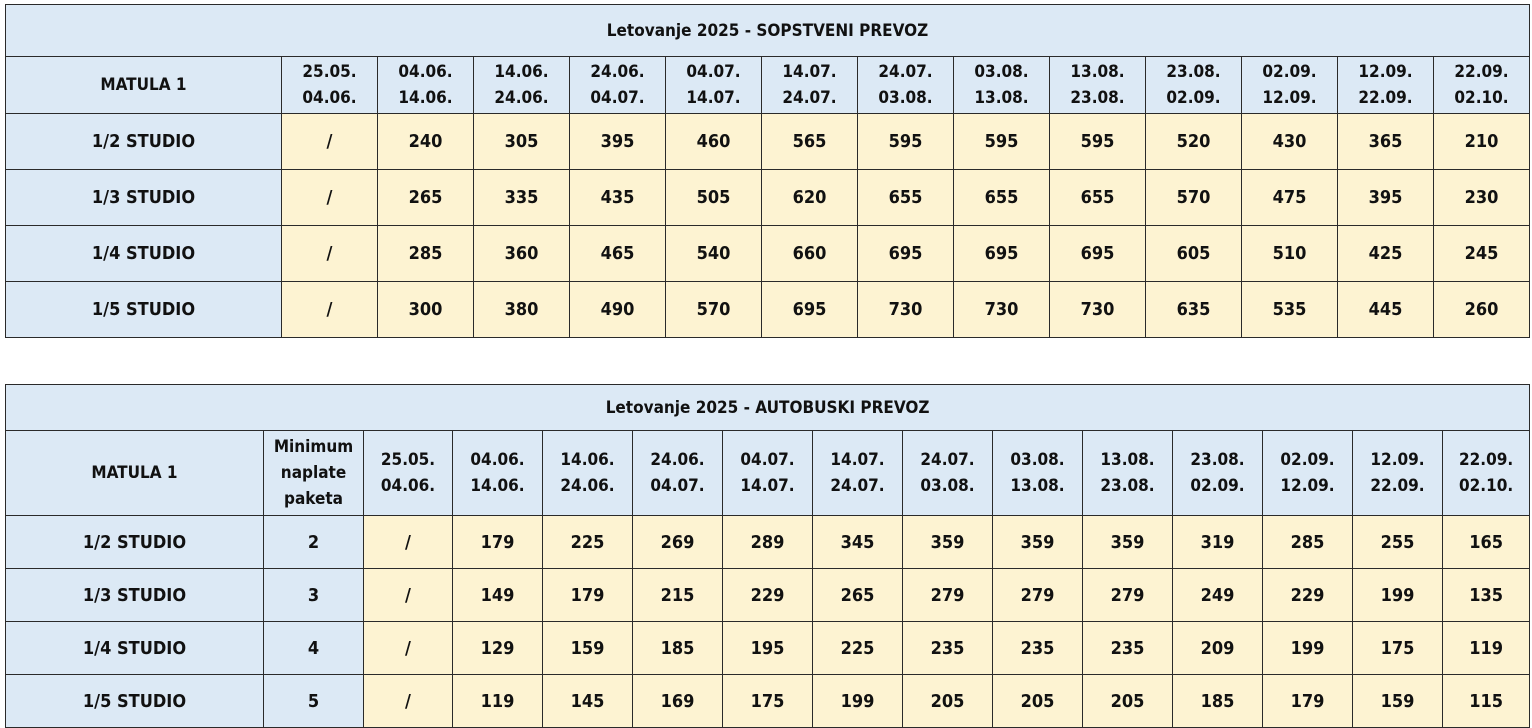  Describe the element at coordinates (677, 486) in the screenshot. I see `period-end: 04.07.` at that location.